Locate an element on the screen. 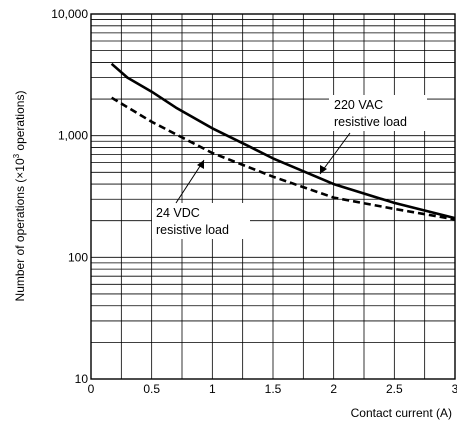  annotation-220vac-line1: 220 VAC is located at coordinates (358, 105).